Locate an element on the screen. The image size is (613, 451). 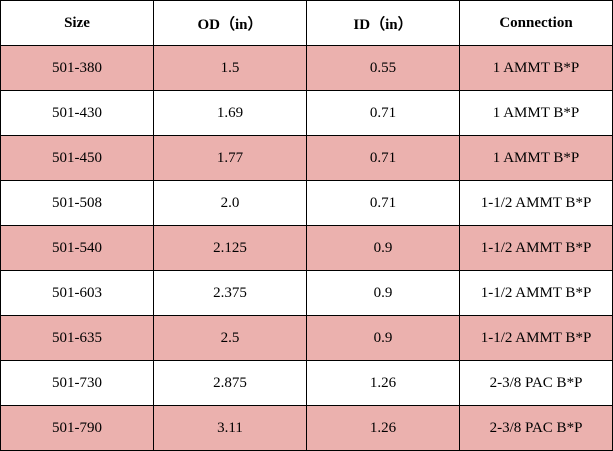
od-cell: 3.11 is located at coordinates (230, 428).